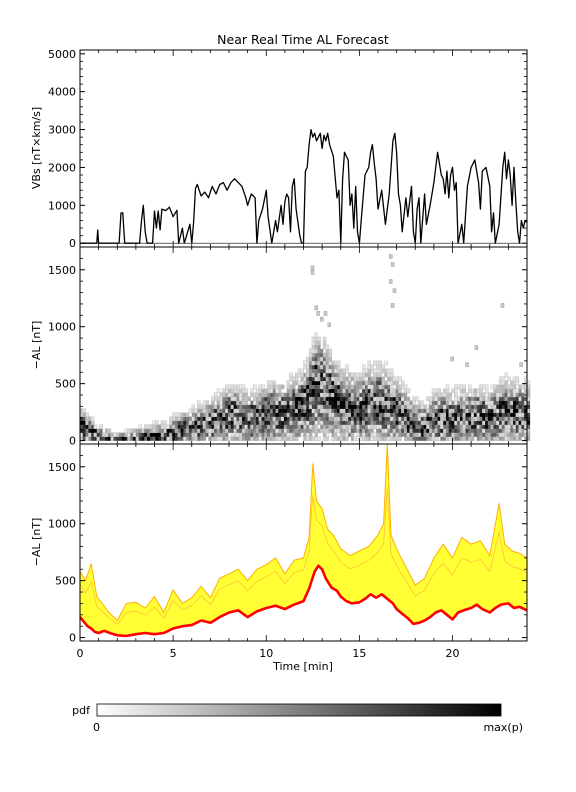 The image size is (576, 792). What do you see at coordinates (302, 666) in the screenshot?
I see `x-axis-label: Time [min]` at bounding box center [302, 666].